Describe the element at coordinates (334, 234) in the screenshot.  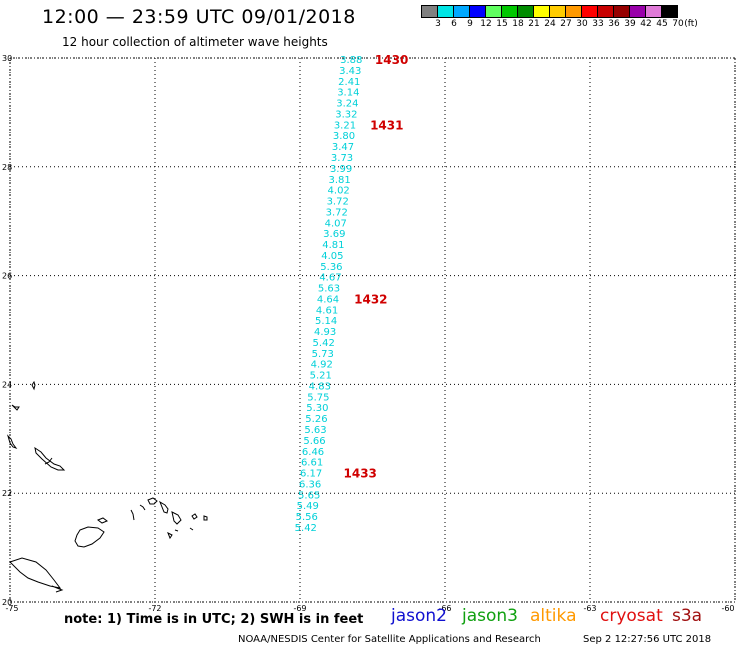
I see `swh-value: 3.69` at that location.